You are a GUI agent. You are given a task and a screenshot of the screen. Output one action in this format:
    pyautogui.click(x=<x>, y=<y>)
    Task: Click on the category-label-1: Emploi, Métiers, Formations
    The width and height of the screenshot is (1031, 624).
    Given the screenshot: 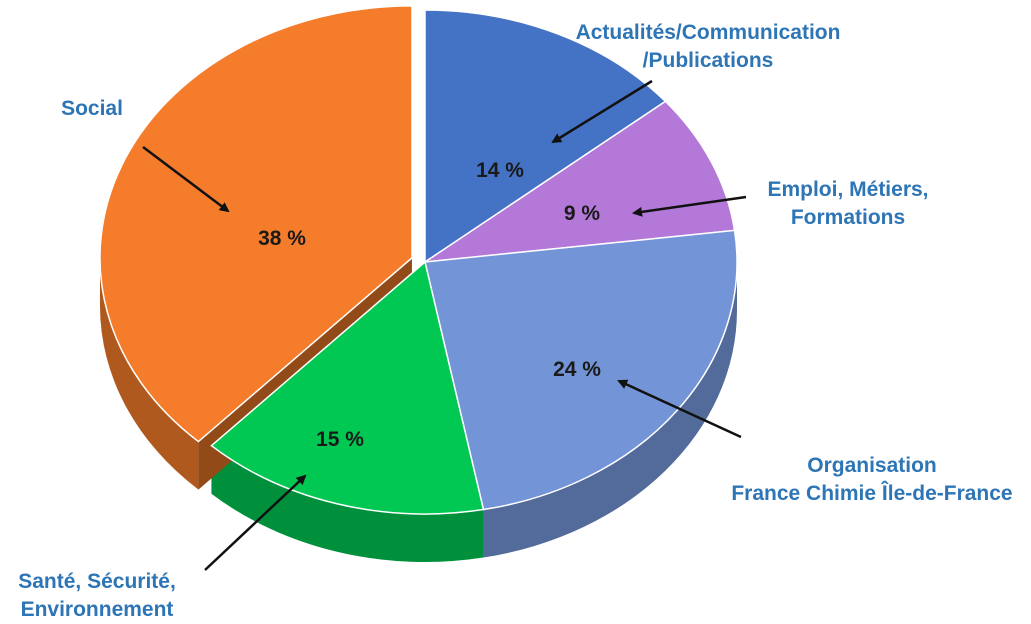 What is the action you would take?
    pyautogui.click(x=847, y=203)
    